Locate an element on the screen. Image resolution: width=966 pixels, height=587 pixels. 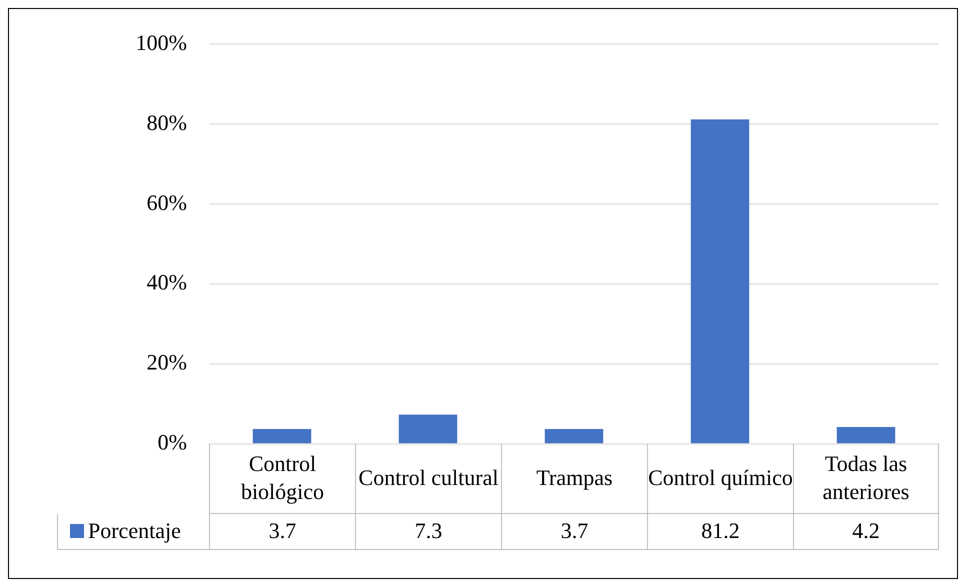
y-tick-label: 100% is located at coordinates (161, 42).